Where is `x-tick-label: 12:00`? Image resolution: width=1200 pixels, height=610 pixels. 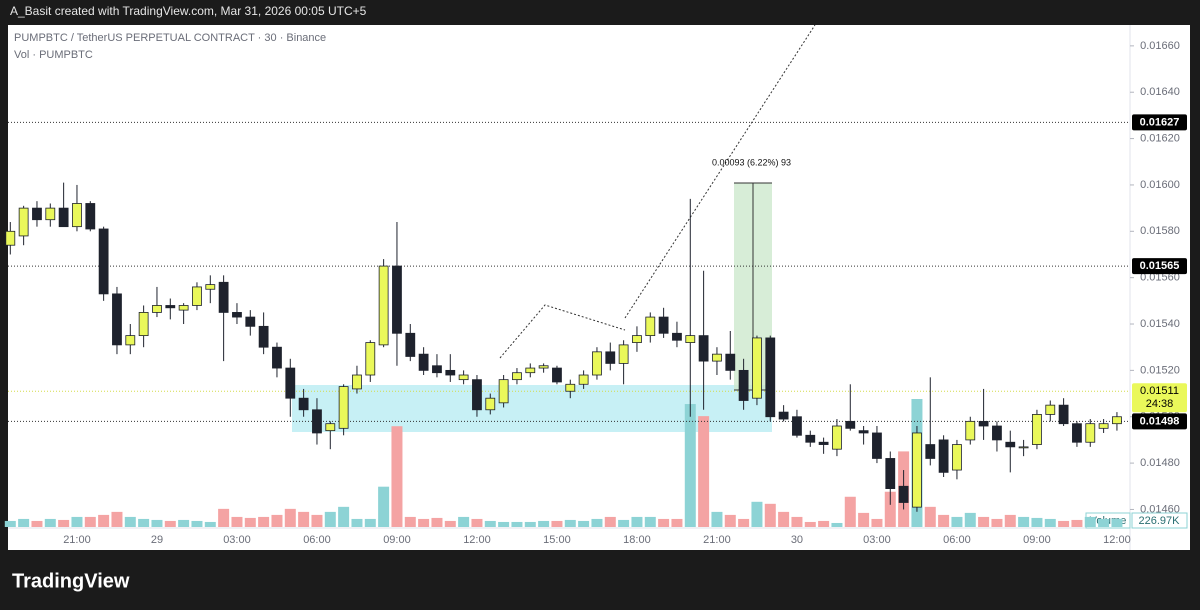 x-tick-label: 12:00 is located at coordinates (477, 540).